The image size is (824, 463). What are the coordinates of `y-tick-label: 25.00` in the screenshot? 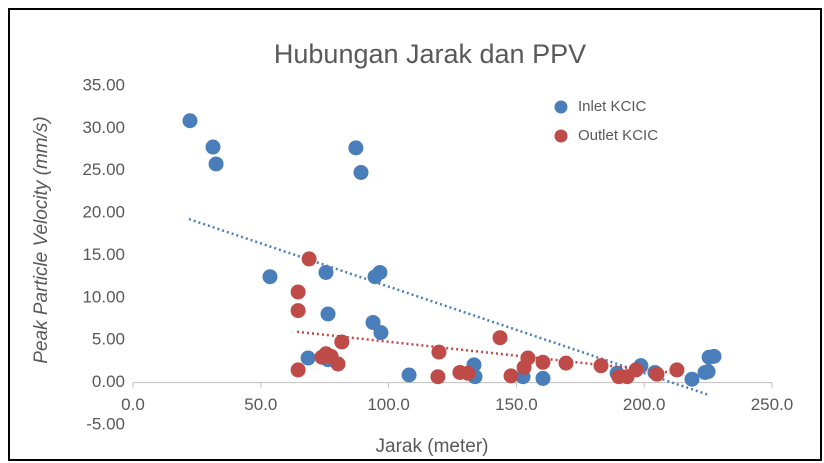 It's located at (103, 169).